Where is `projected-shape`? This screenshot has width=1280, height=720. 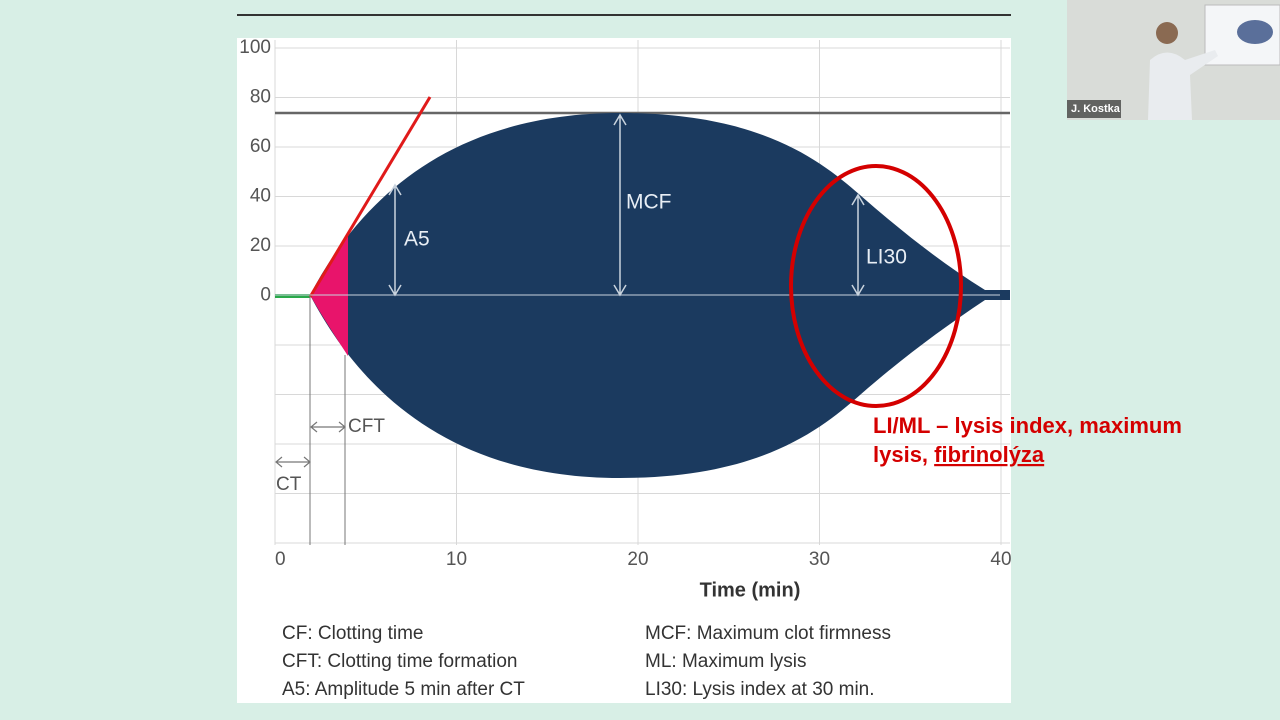
projected-shape is located at coordinates (1255, 32).